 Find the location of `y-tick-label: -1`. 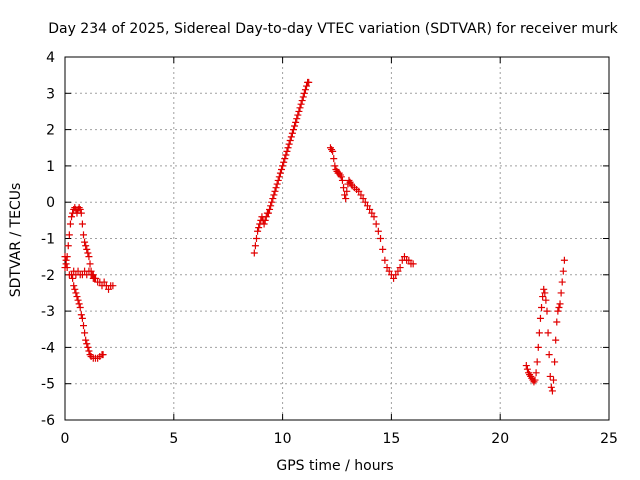

y-tick-label: -1 is located at coordinates (48, 240).